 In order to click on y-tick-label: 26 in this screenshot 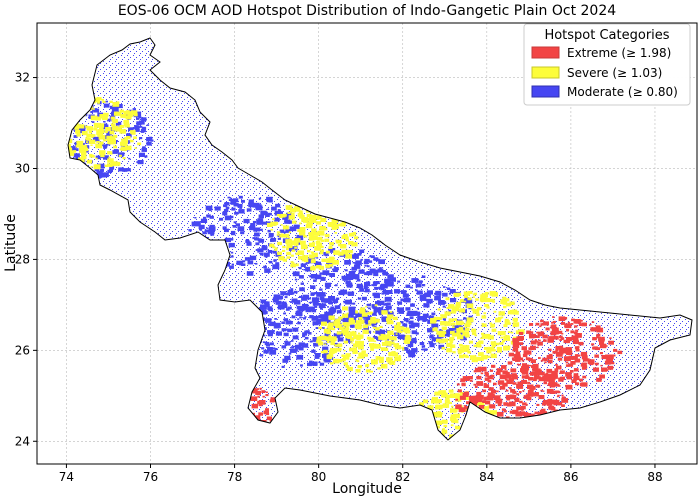, I will do `click(22, 350)`.